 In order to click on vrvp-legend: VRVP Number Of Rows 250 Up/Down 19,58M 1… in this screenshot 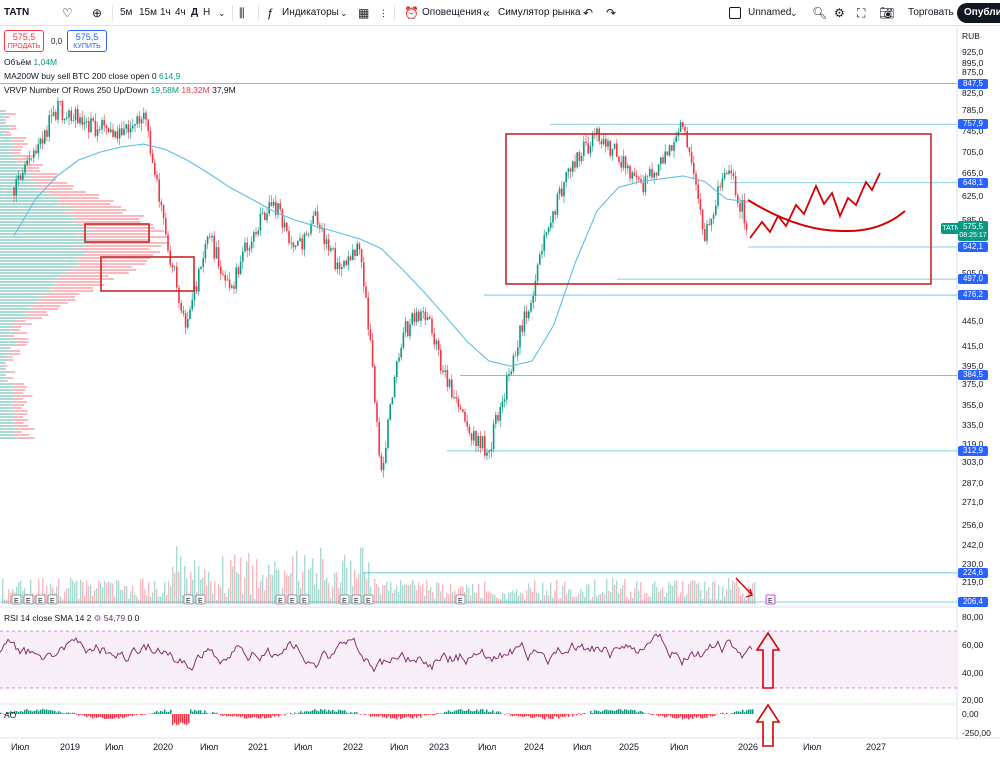, I will do `click(120, 90)`.